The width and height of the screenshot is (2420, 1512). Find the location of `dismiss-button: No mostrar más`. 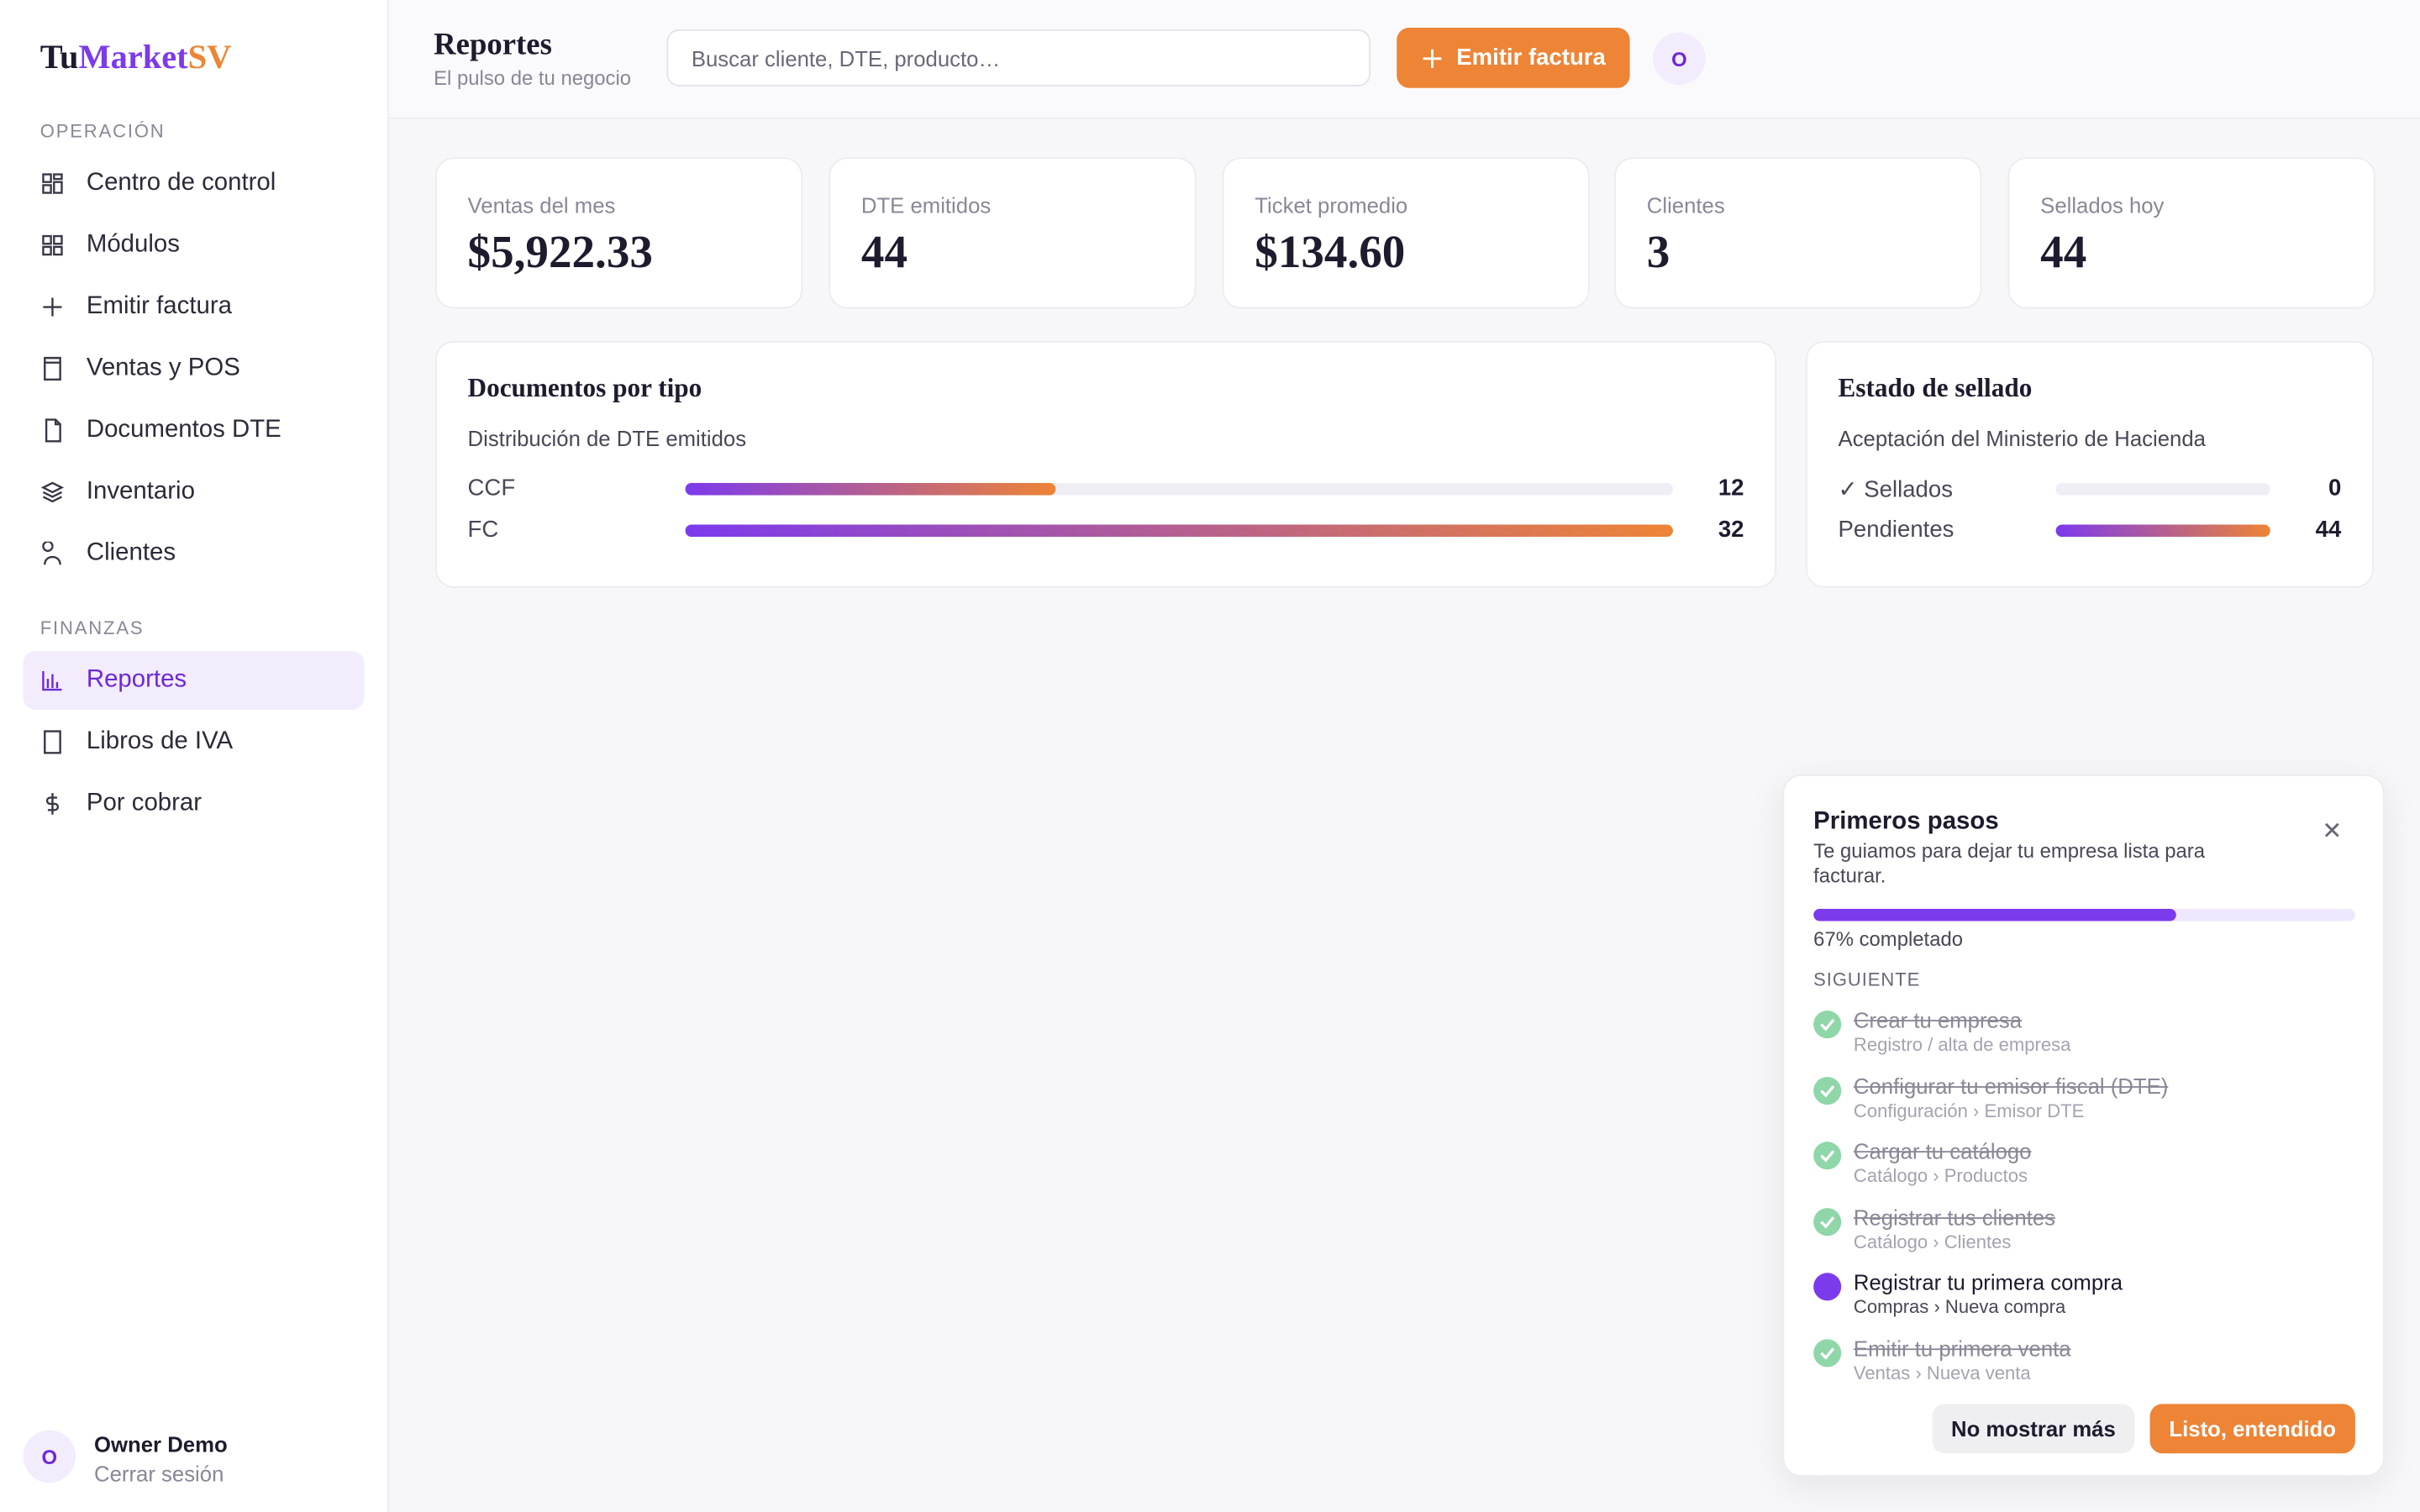

dismiss-button: No mostrar más is located at coordinates (2034, 1429).